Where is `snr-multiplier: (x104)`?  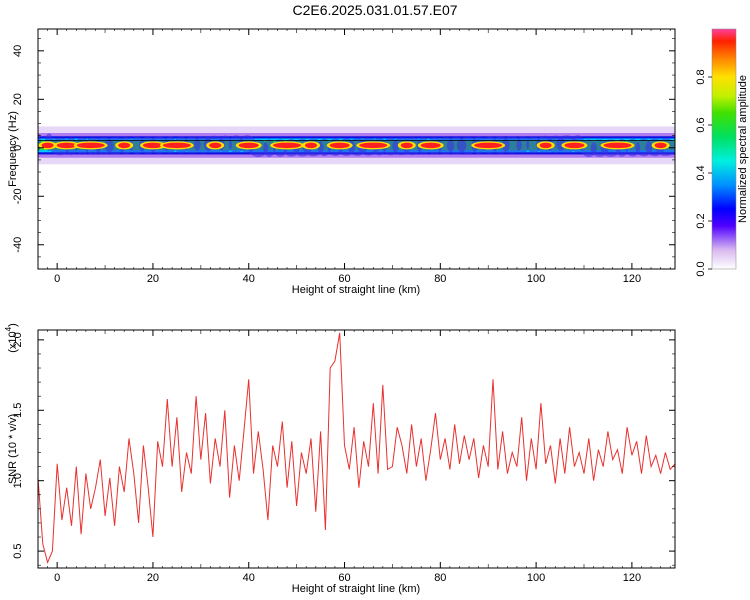 snr-multiplier: (x104) is located at coordinates (11, 338).